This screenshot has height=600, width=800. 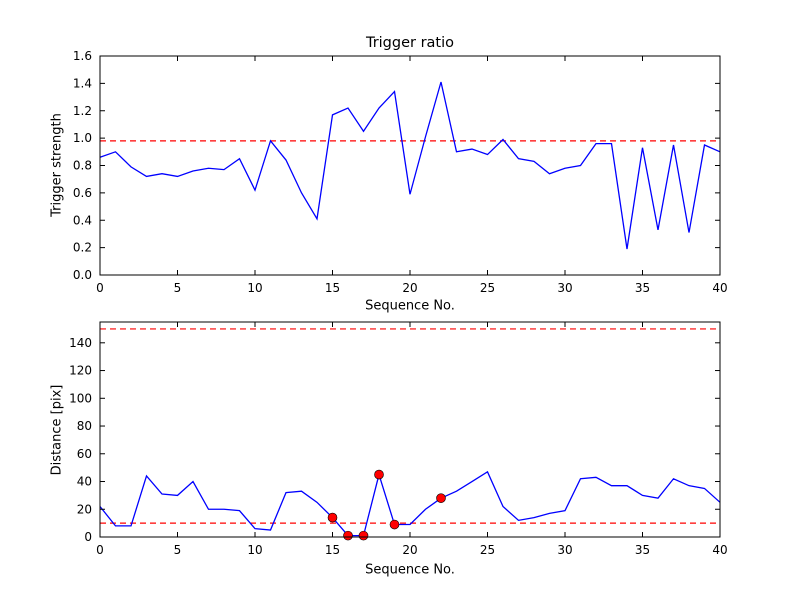 I want to click on y-tick-label: 20, so click(x=84, y=509).